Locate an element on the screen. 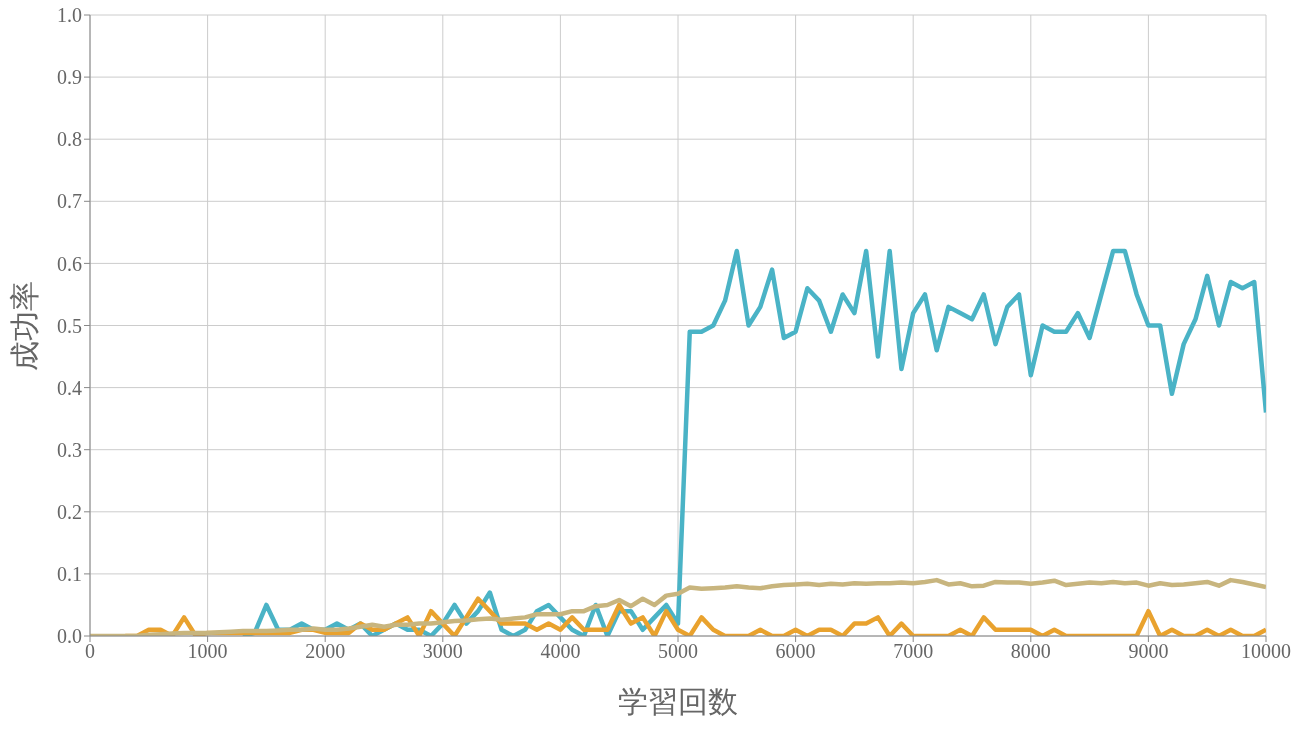 The width and height of the screenshot is (1303, 735). x-tick-label: 10000 is located at coordinates (1266, 651).